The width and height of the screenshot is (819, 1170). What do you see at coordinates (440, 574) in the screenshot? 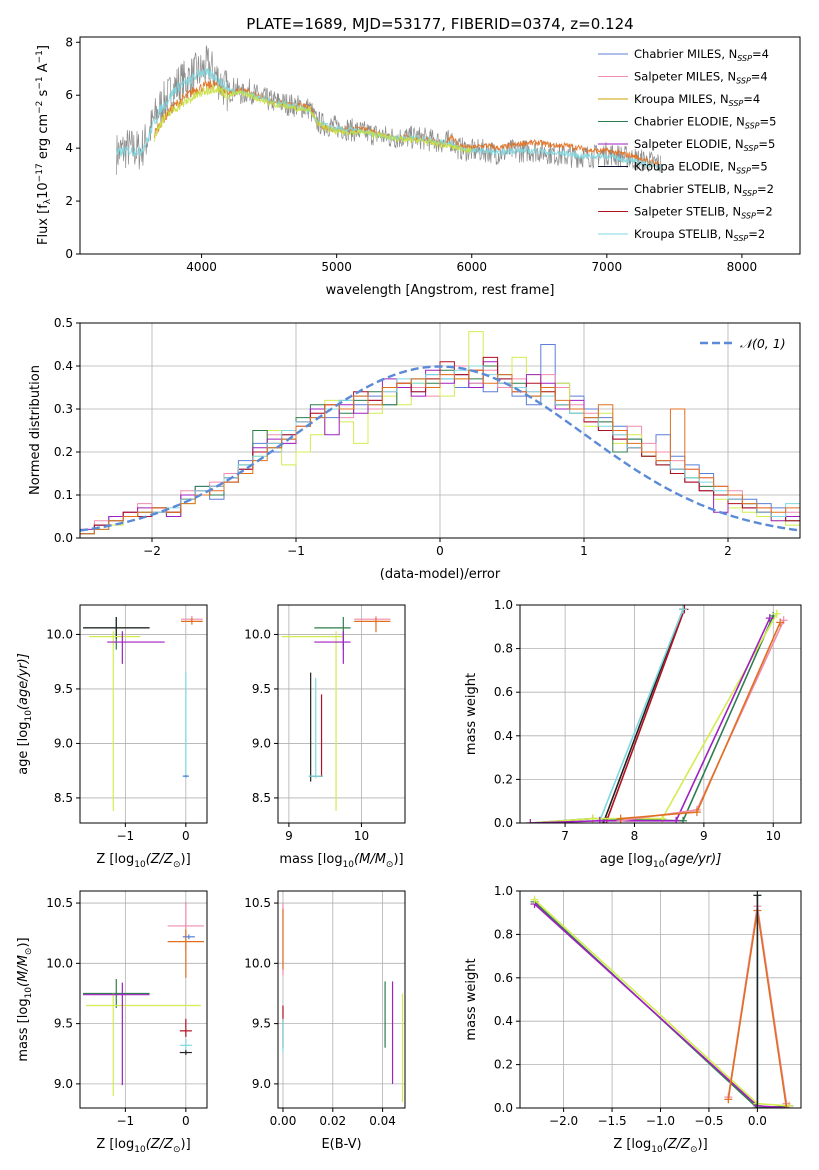
I see `x-axis-label: (data-model)/error` at bounding box center [440, 574].